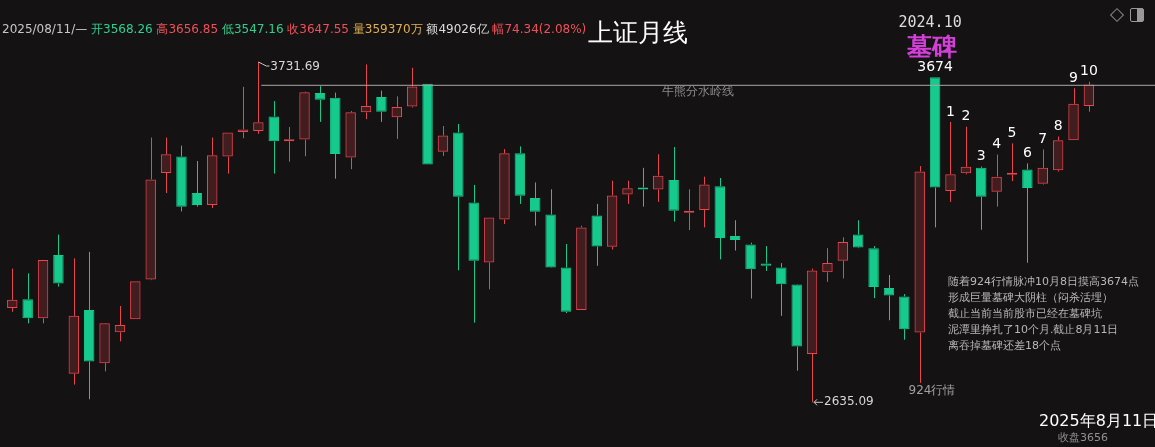 This screenshot has height=447, width=1155. What do you see at coordinates (1043, 281) in the screenshot?
I see `annotation: 随着924行情脉冲10月8日摸高3674点` at bounding box center [1043, 281].